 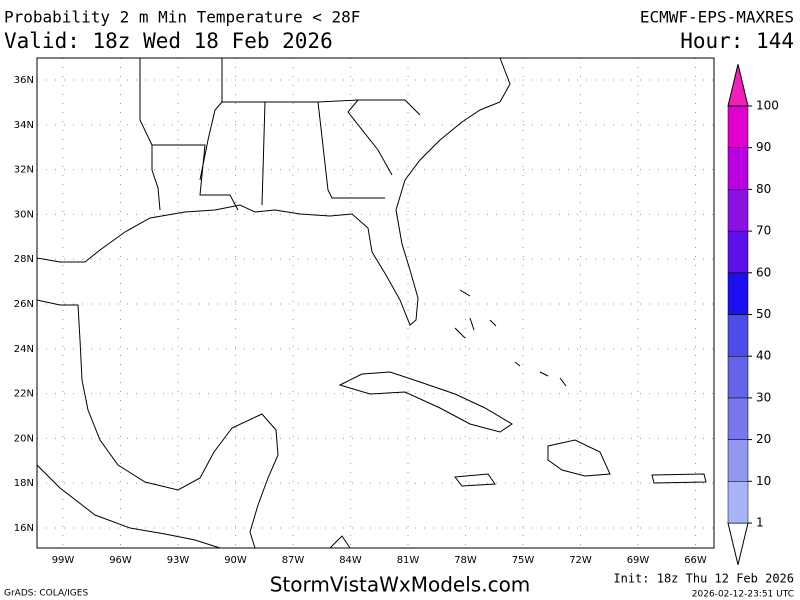 What do you see at coordinates (695, 560) in the screenshot?
I see `lon-label: 66W` at bounding box center [695, 560].